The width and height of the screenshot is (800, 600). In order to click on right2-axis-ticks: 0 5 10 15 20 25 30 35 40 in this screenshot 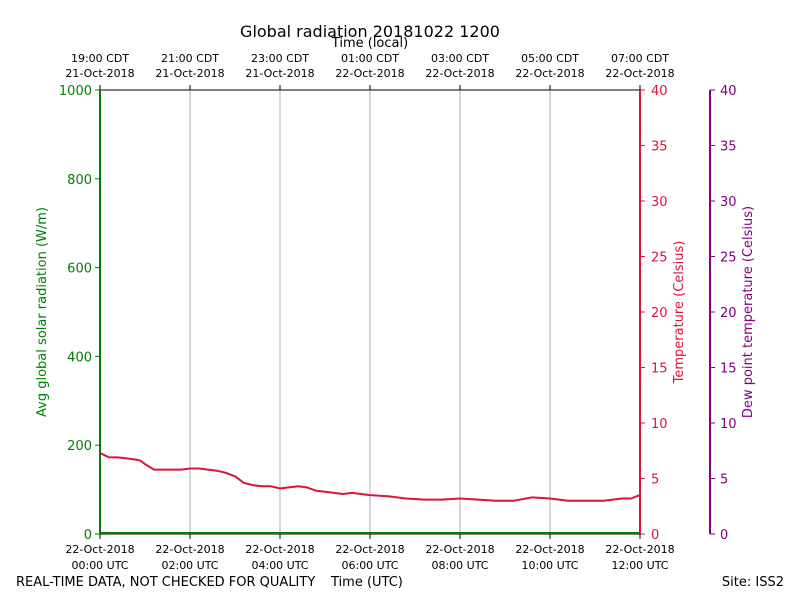, I will do `click(723, 313)`.